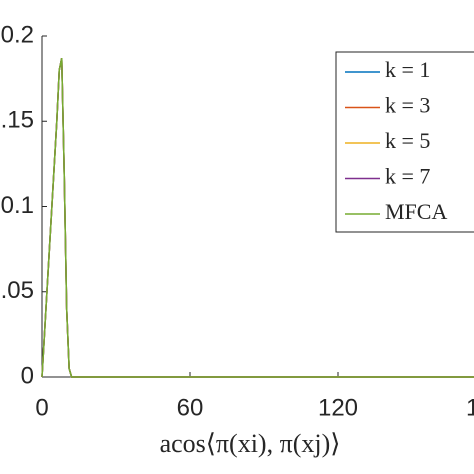  Describe the element at coordinates (17, 34) in the screenshot. I see `y-tick-label: 0.2` at that location.